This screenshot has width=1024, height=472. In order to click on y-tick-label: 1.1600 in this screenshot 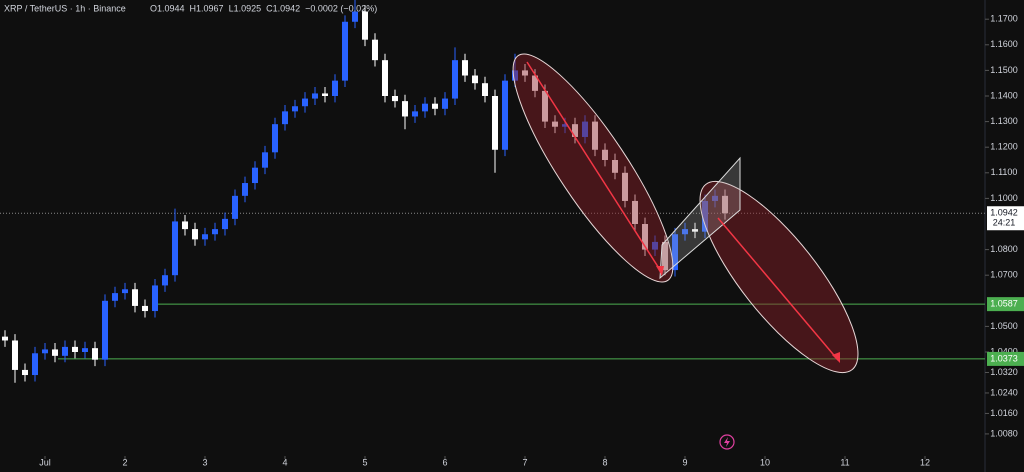, I will do `click(1004, 44)`.